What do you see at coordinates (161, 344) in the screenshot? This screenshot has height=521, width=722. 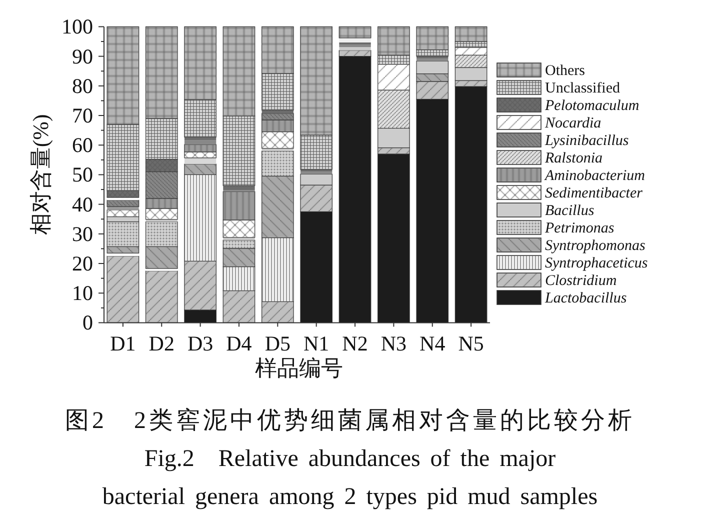 I see `x-tick-label: D2` at bounding box center [161, 344].